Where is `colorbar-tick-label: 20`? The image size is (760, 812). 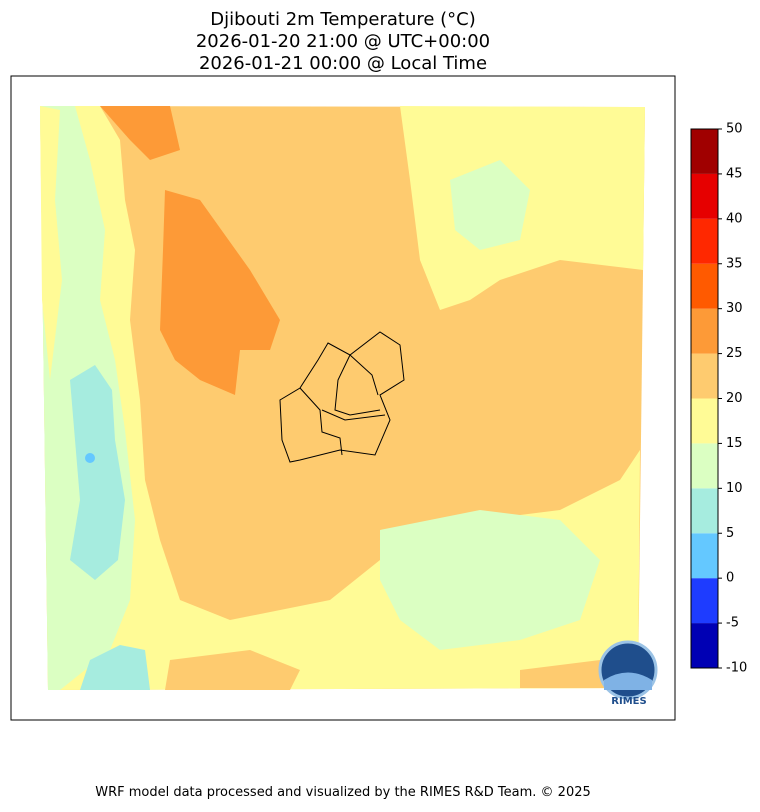
colorbar-tick-label: 20 is located at coordinates (734, 398).